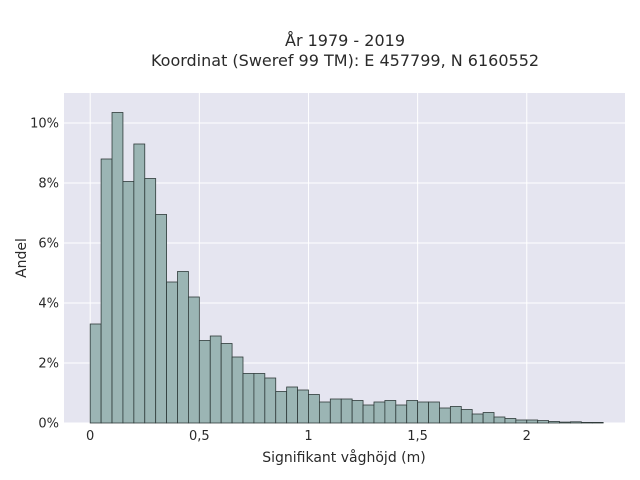  Describe the element at coordinates (199, 436) in the screenshot. I see `x-tick-label-1: 0,5` at that location.